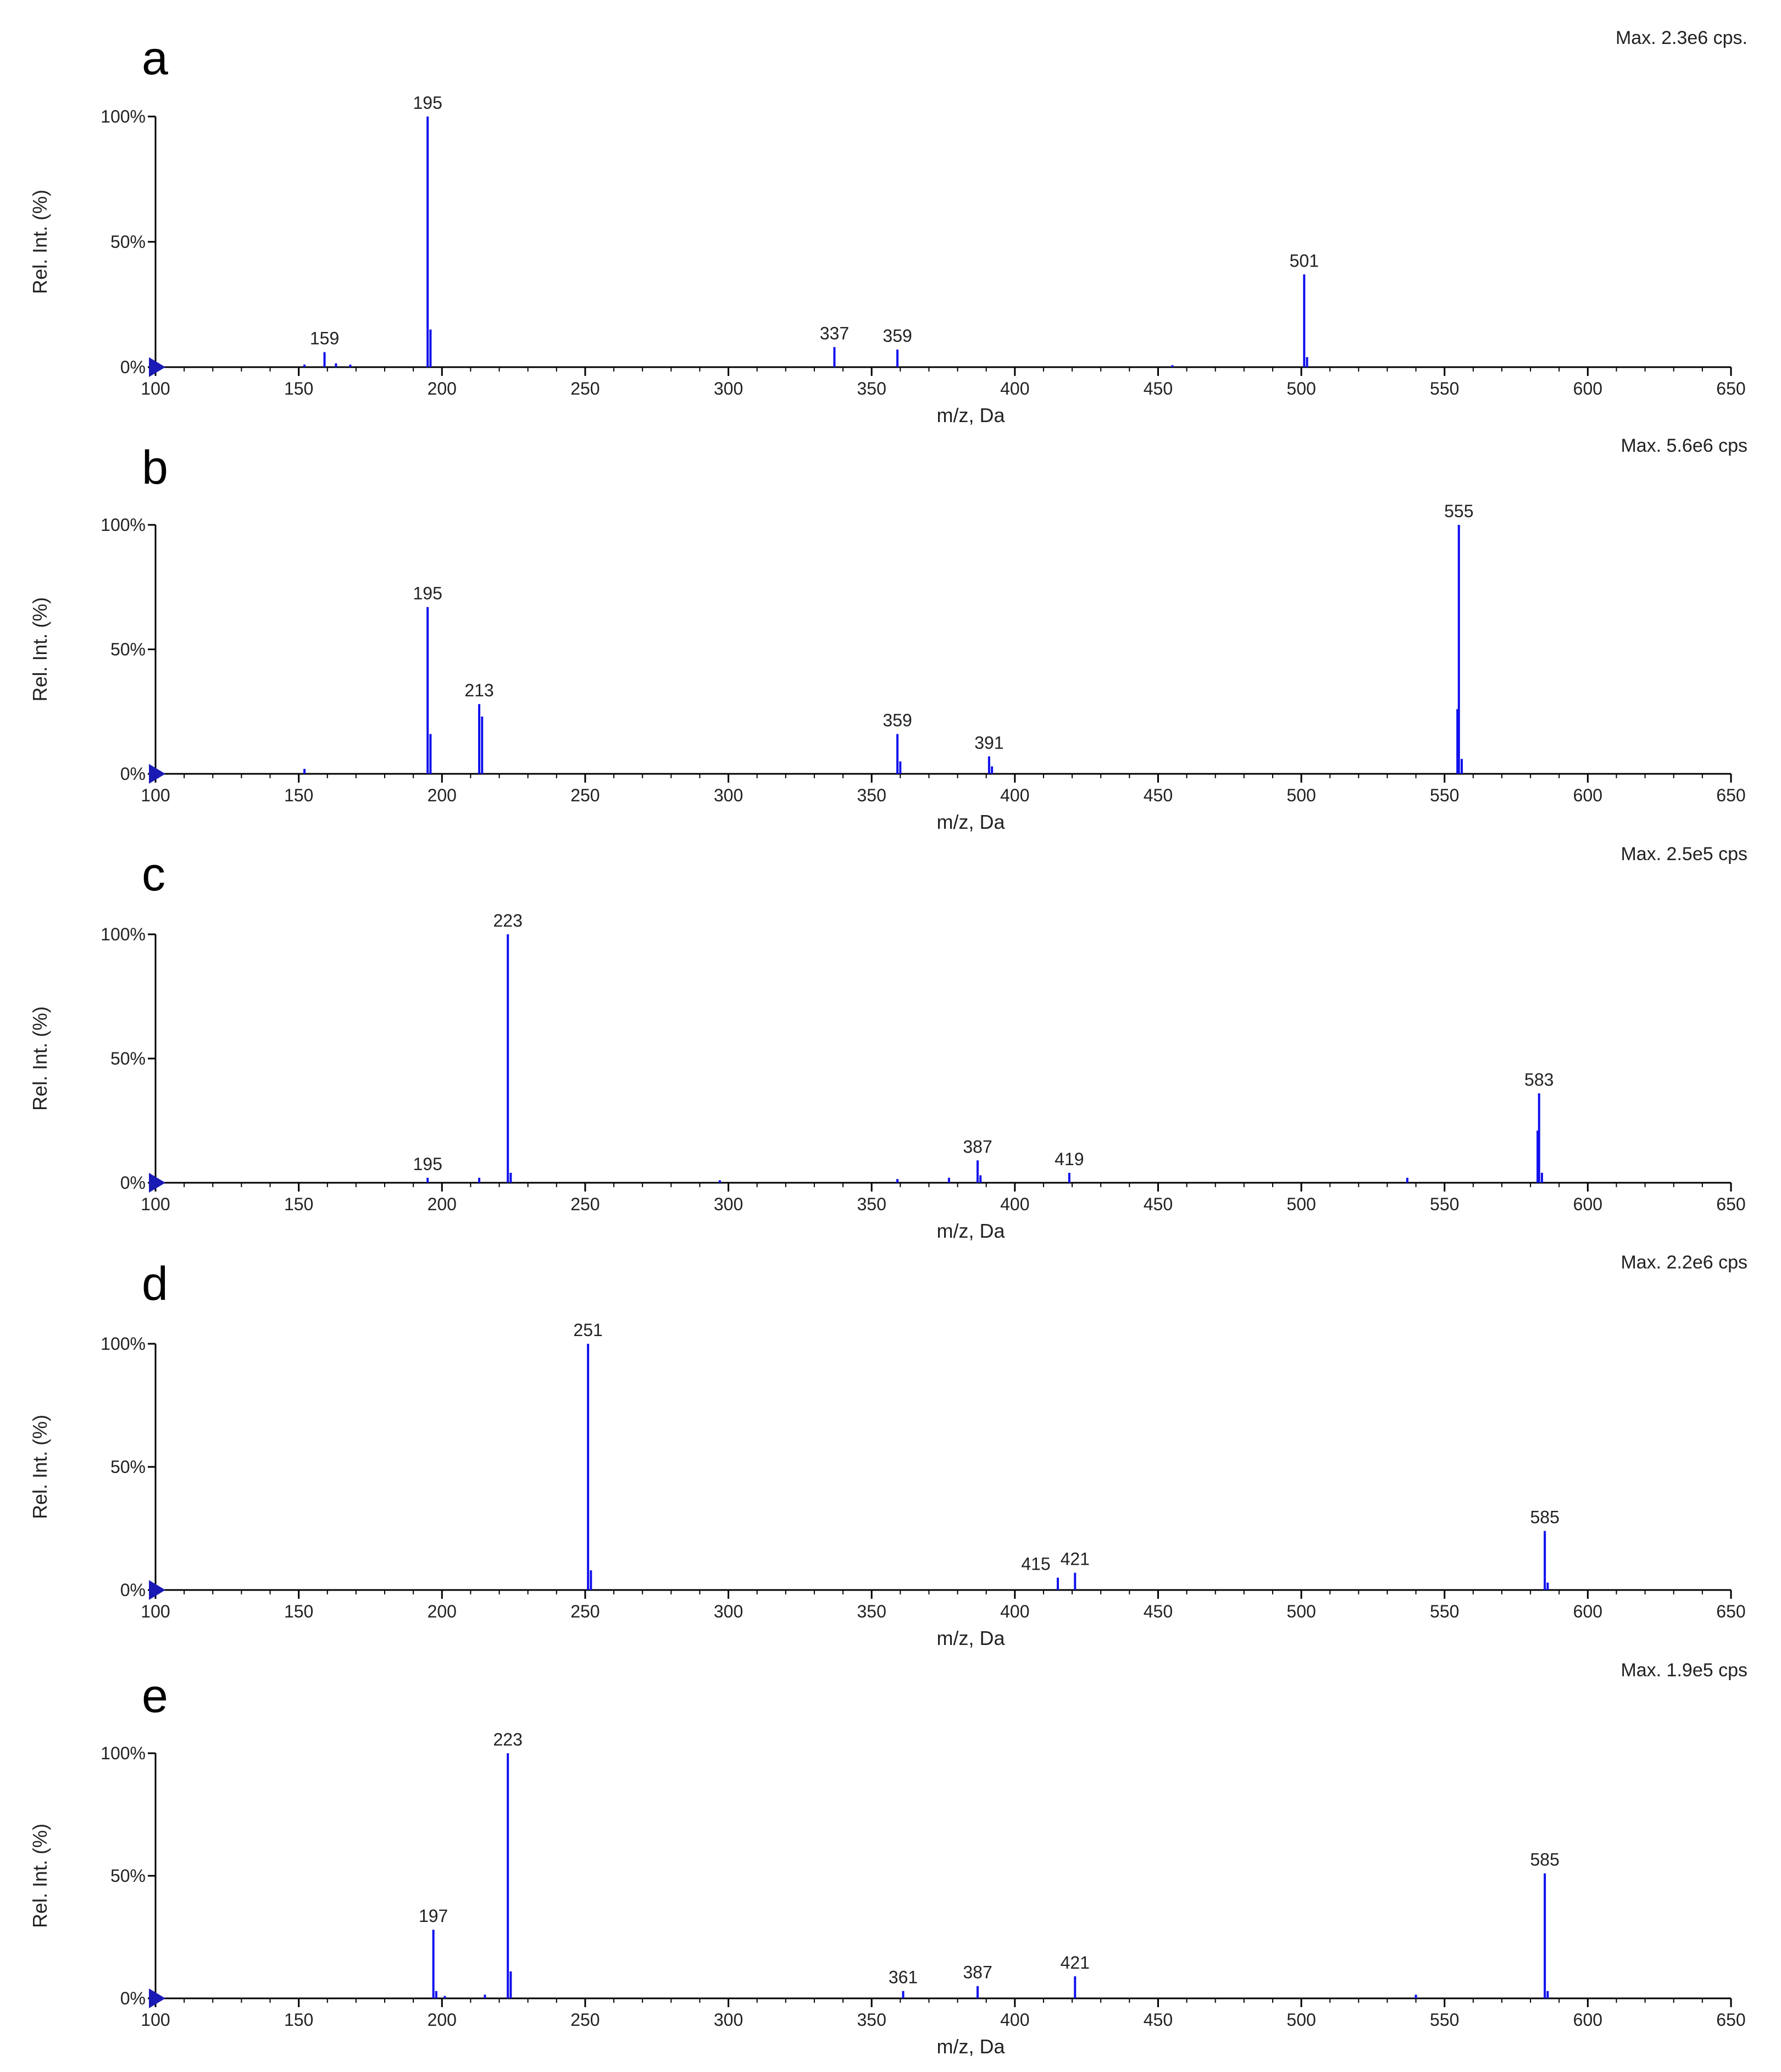 The width and height of the screenshot is (1781, 2072). I want to click on x-tick-label: 250, so click(585, 1204).